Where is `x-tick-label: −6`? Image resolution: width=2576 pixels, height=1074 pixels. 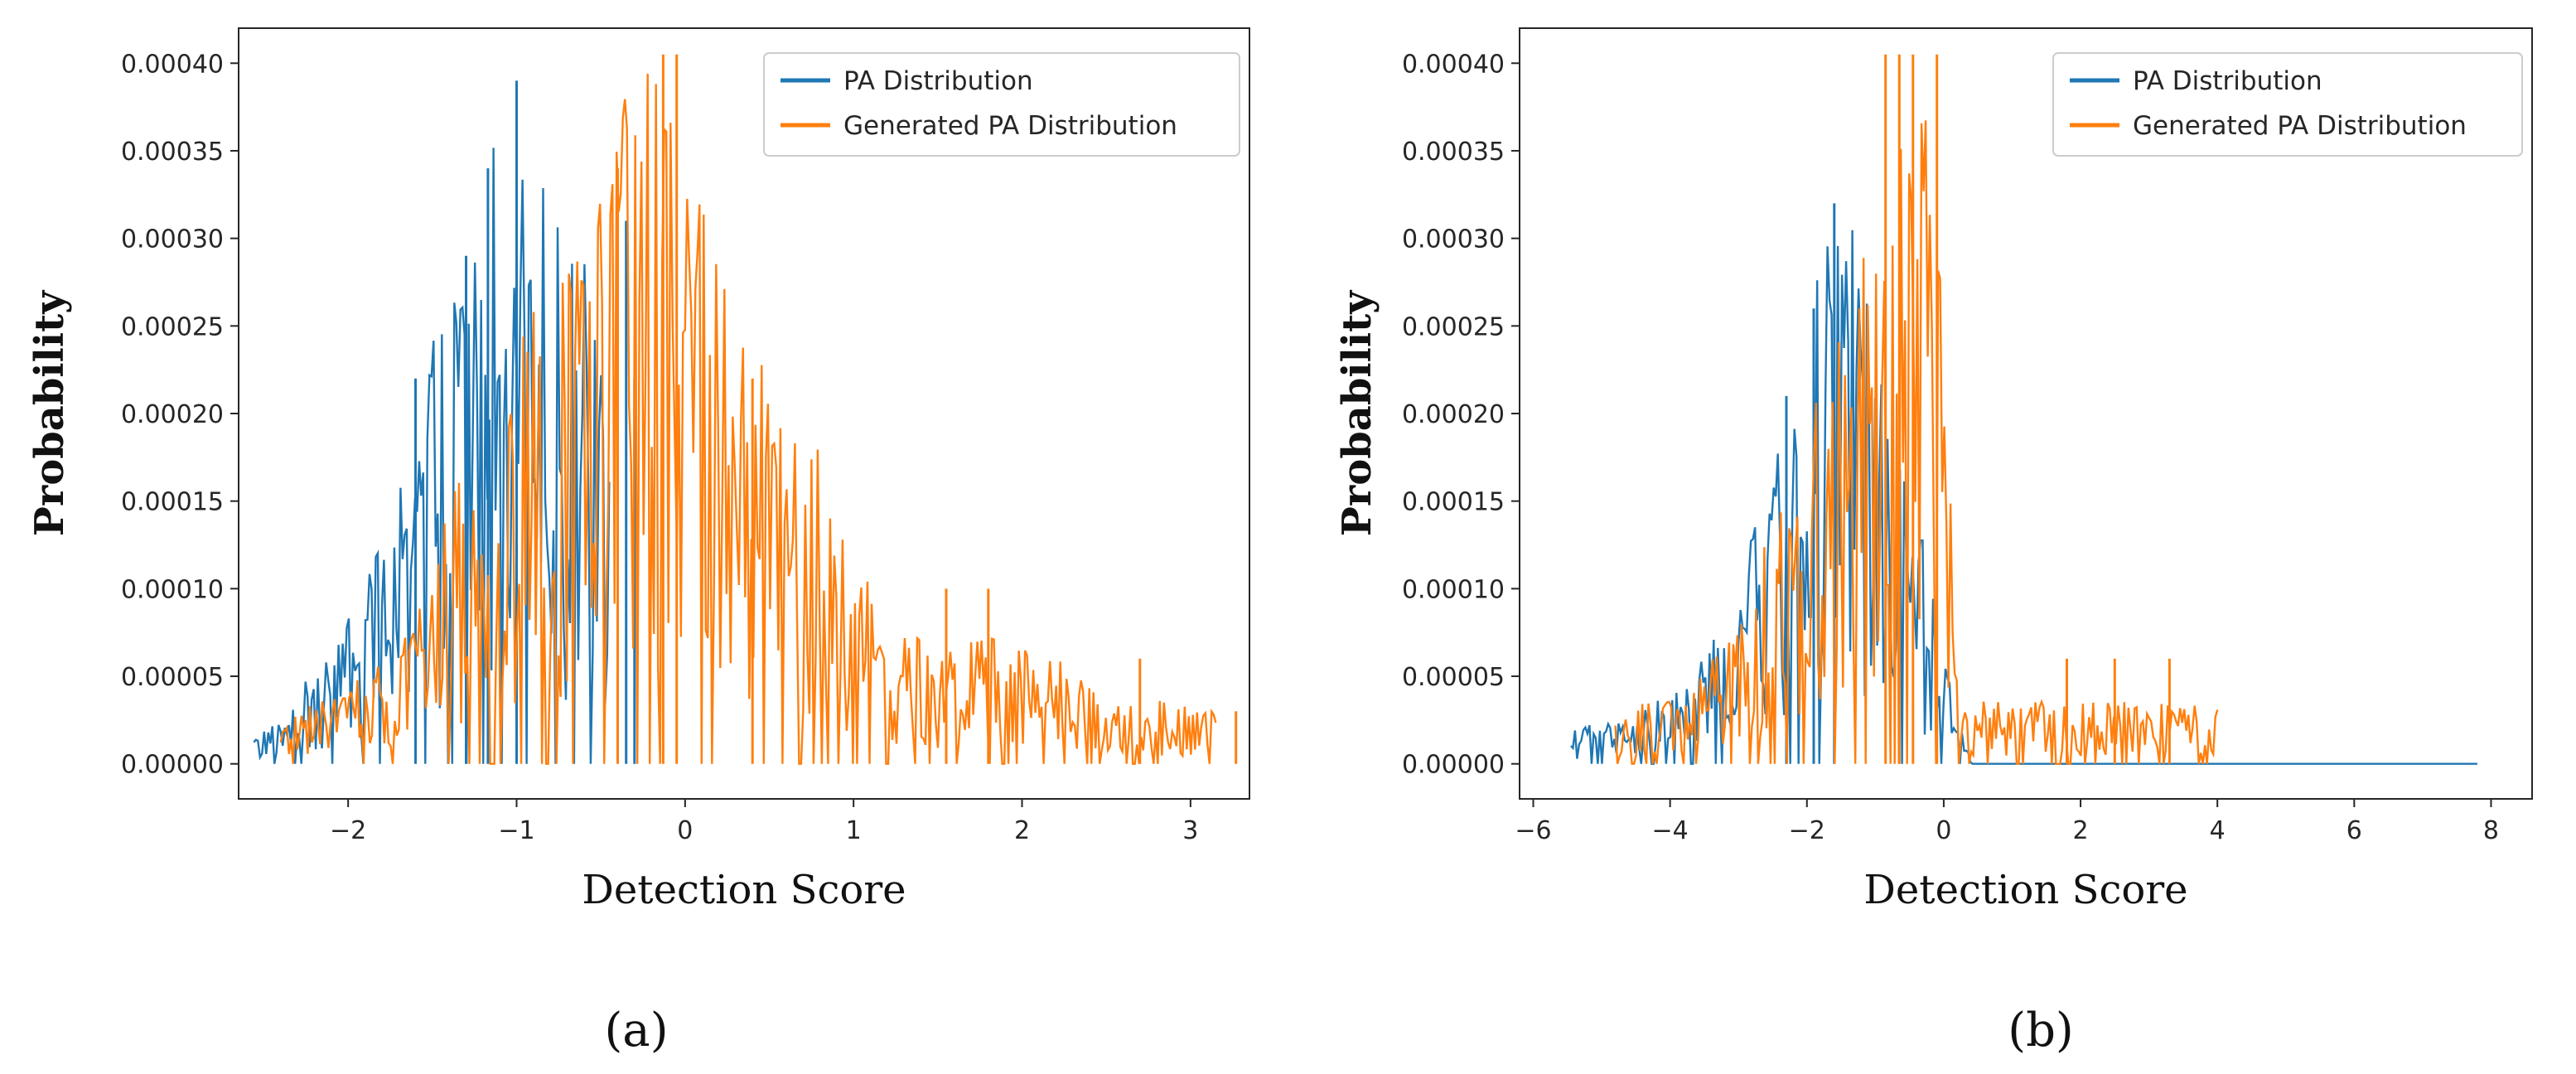
x-tick-label: −6 is located at coordinates (1533, 831).